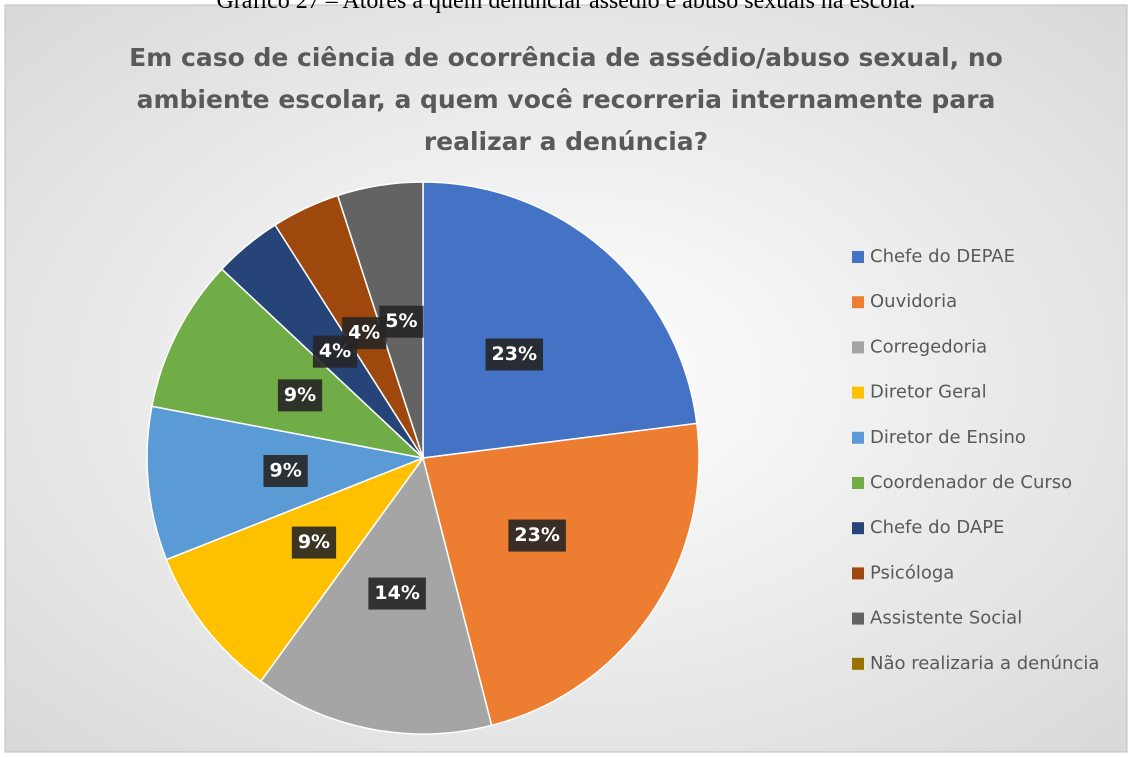  I want to click on legend-label: Diretor de Ensino, so click(948, 437).